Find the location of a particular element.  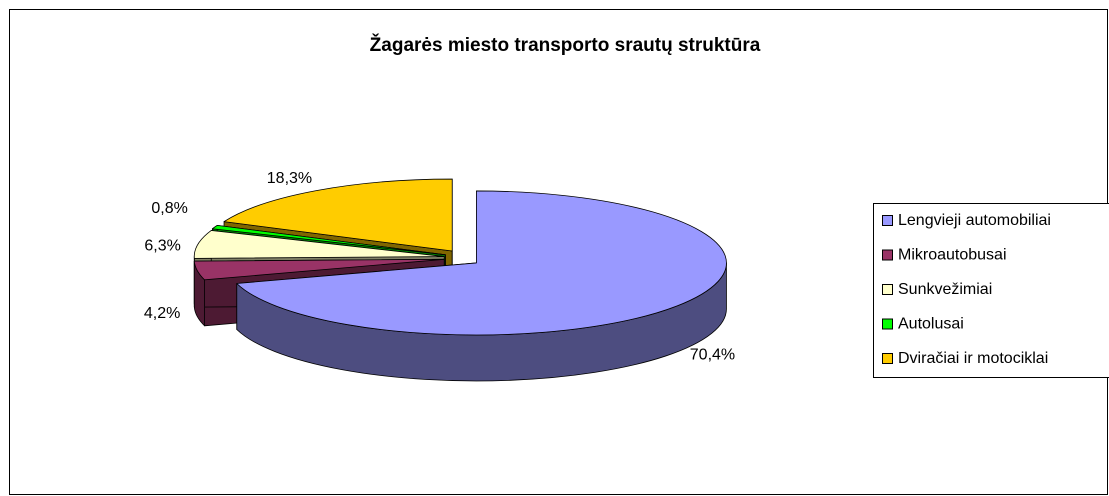

data-label: 4,2% is located at coordinates (162, 313).